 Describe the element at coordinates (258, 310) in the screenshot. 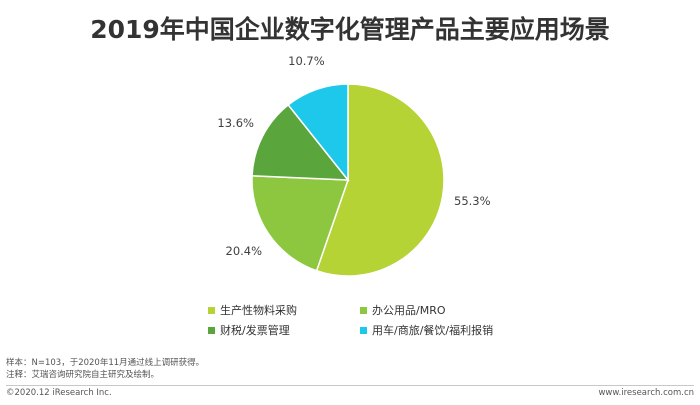

I see `legend-label: 生产性物料采购` at that location.